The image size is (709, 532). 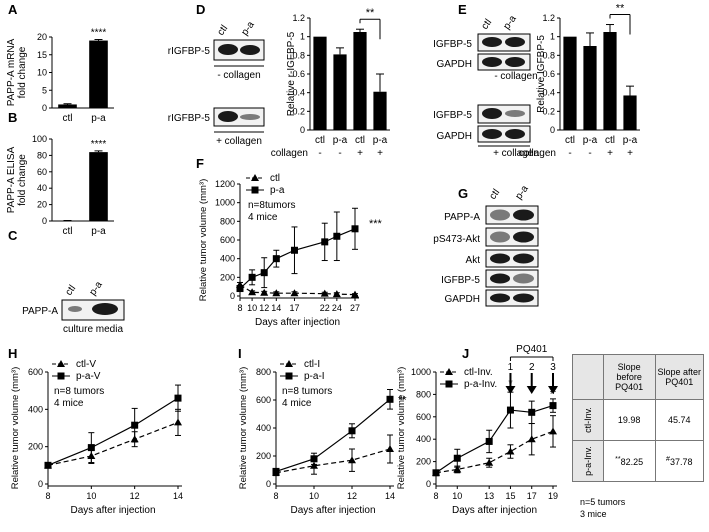 What do you see at coordinates (603, 502) in the screenshot?
I see `table-note-line: n=5 tumors` at bounding box center [603, 502].